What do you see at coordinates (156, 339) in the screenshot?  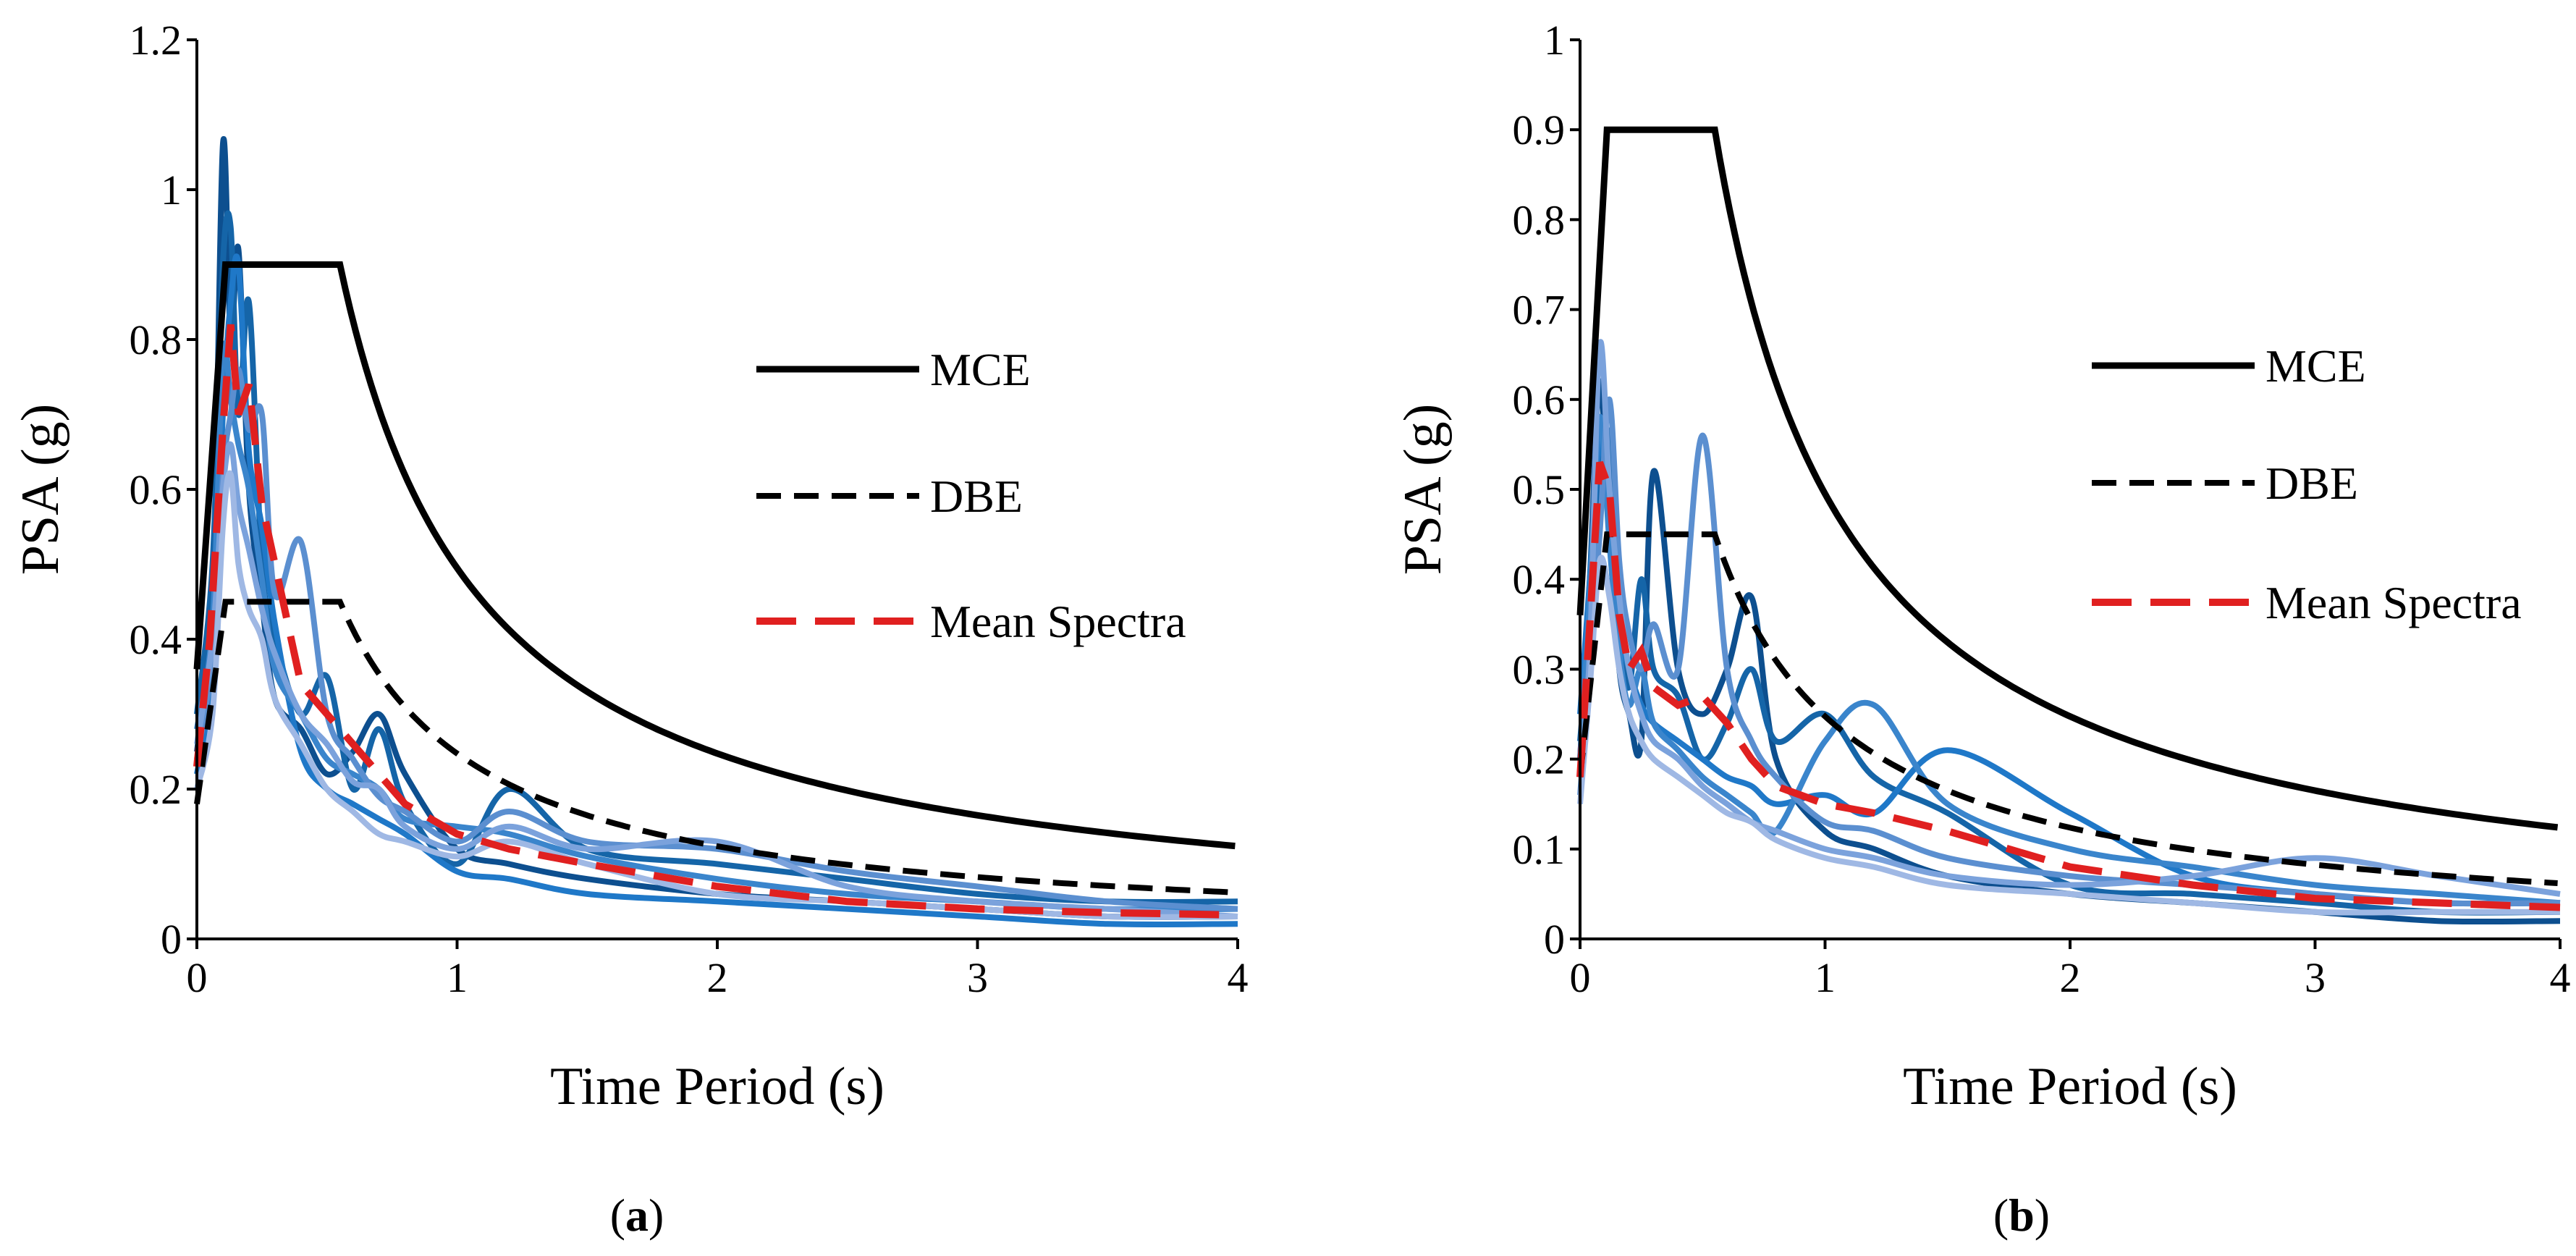 I see `panel-a-ytick-label: 0.8` at bounding box center [156, 339].